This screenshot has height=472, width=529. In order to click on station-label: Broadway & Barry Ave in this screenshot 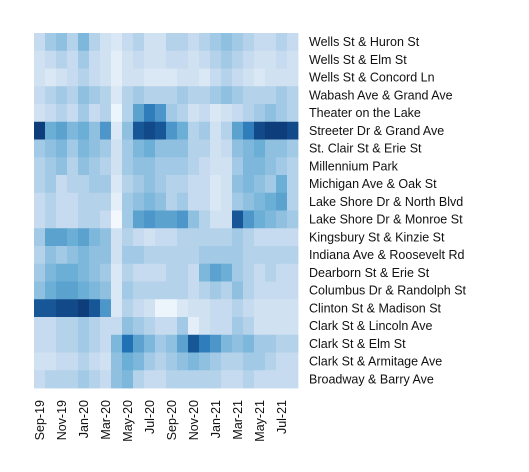, I will do `click(371, 379)`.